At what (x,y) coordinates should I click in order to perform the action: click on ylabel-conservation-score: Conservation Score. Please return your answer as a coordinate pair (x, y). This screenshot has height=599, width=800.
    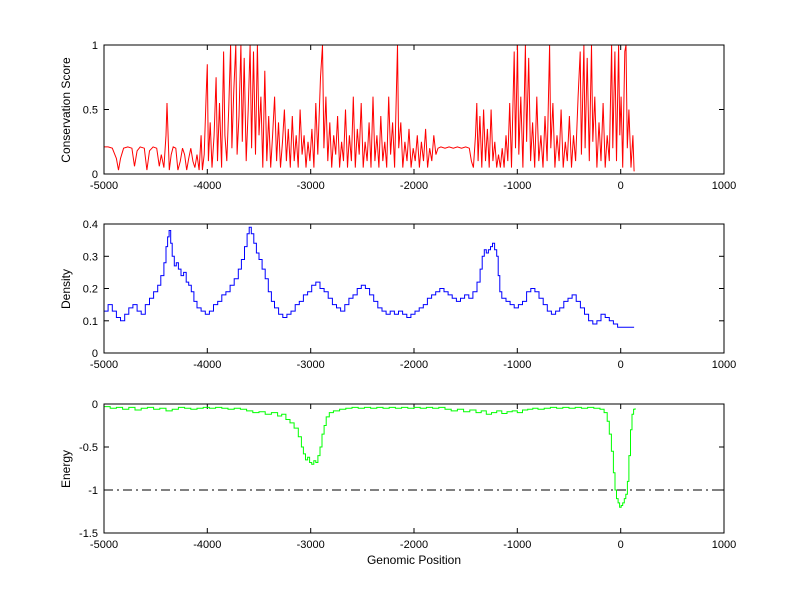
    Looking at the image, I should click on (66, 110).